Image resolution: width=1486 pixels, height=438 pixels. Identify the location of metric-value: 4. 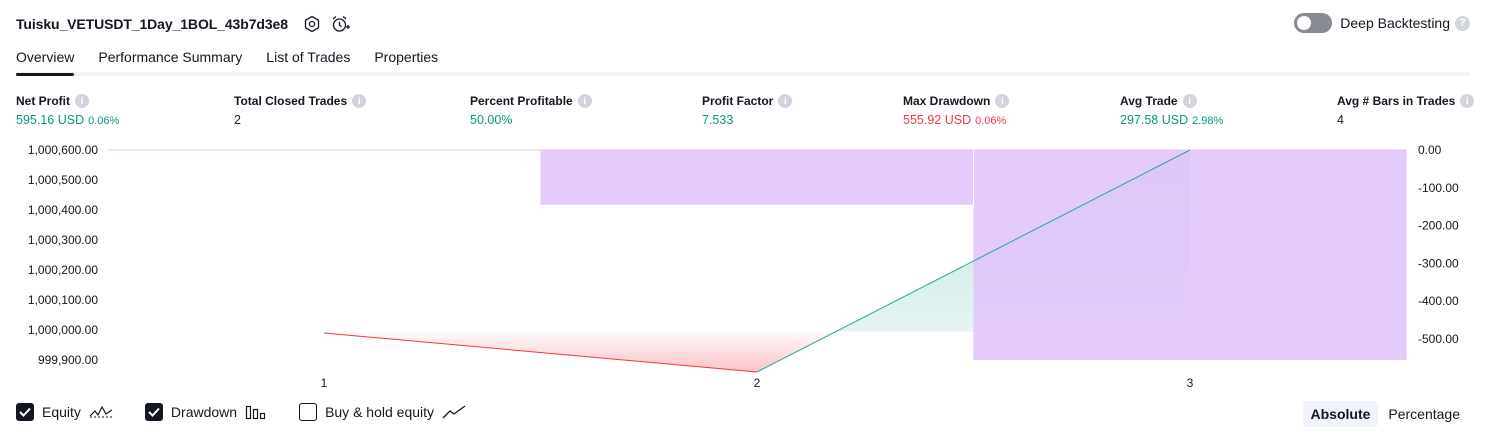
(1340, 120).